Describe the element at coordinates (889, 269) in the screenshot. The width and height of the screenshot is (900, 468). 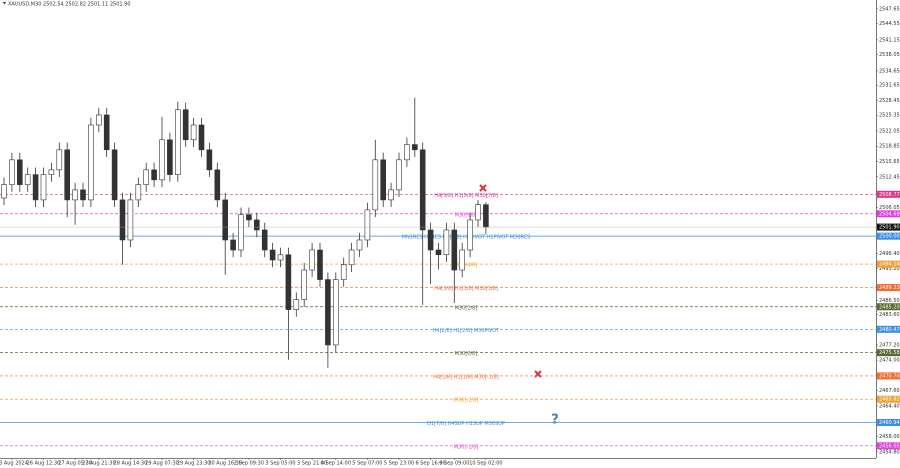
I see `y-tick-label: 2493.20` at that location.